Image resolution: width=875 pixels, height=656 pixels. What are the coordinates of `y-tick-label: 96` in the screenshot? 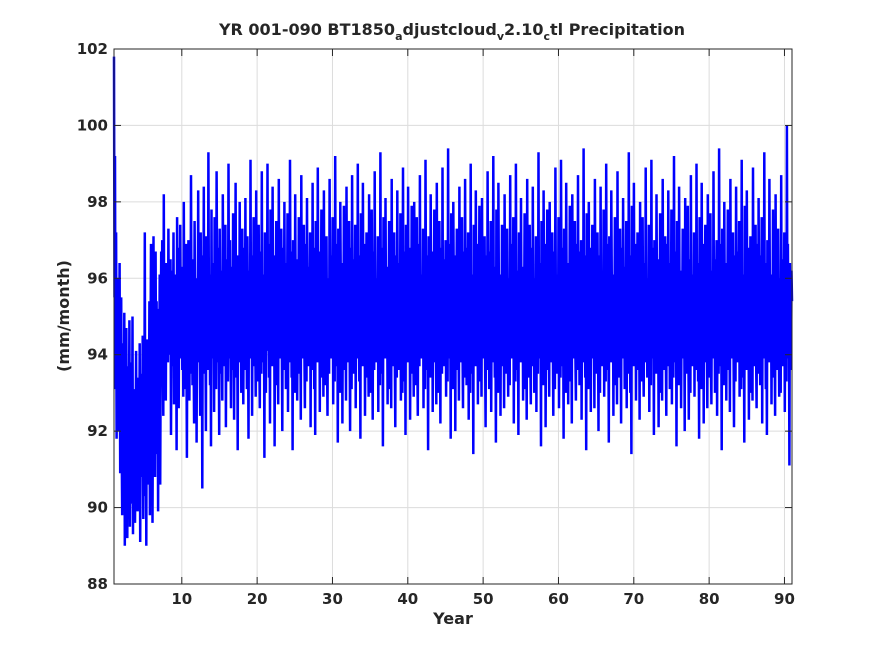 It's located at (97, 278).